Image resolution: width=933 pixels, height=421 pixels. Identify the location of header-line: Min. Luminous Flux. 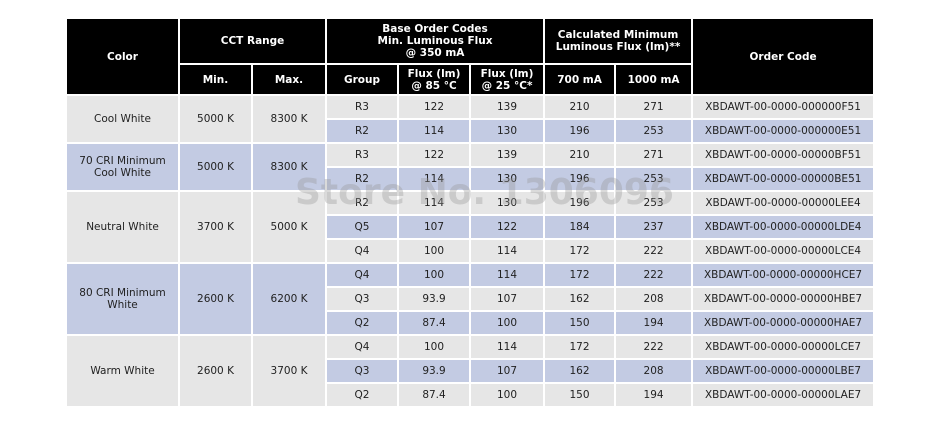
(435, 41).